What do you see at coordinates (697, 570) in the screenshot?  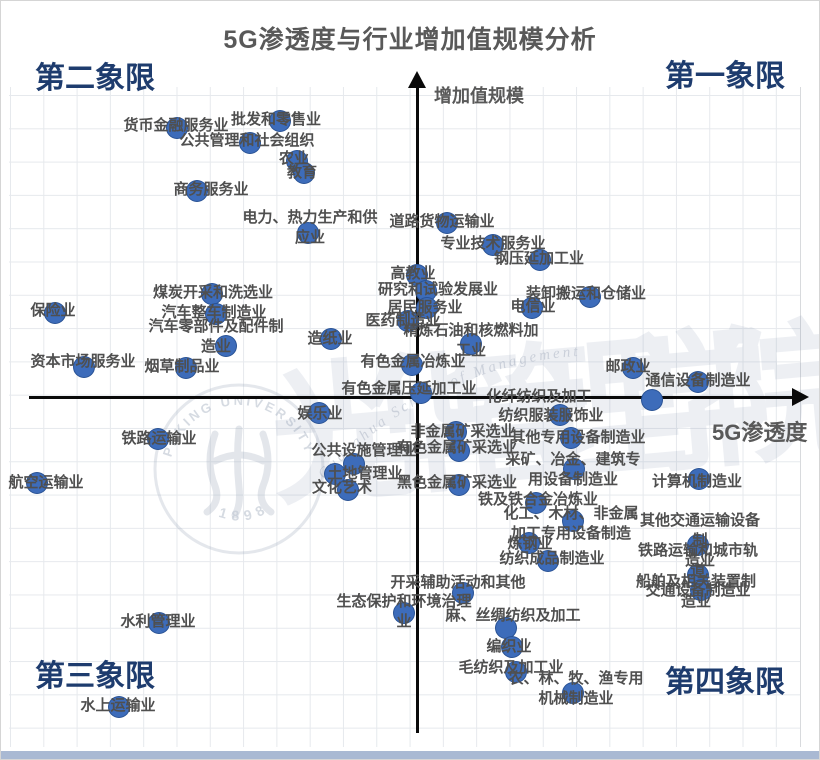 I see `point-label: 铁路运输和城市轨道 交通设备制造业` at bounding box center [697, 570].